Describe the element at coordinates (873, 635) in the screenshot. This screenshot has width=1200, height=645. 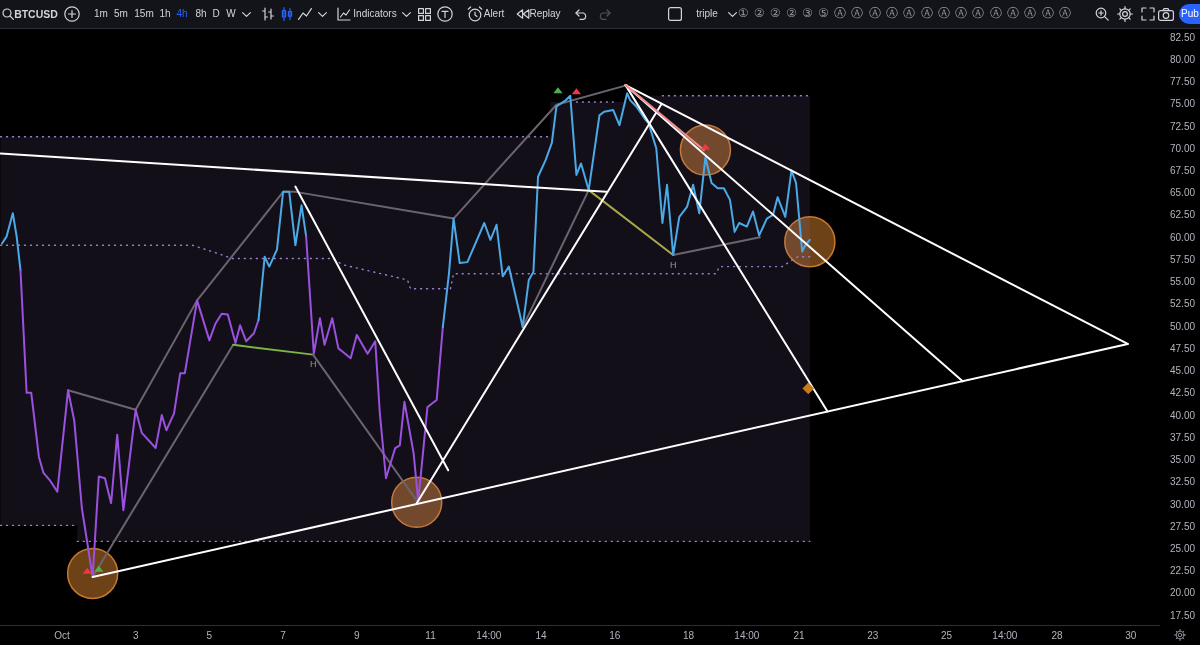
I see `x-tick-label: 23` at that location.